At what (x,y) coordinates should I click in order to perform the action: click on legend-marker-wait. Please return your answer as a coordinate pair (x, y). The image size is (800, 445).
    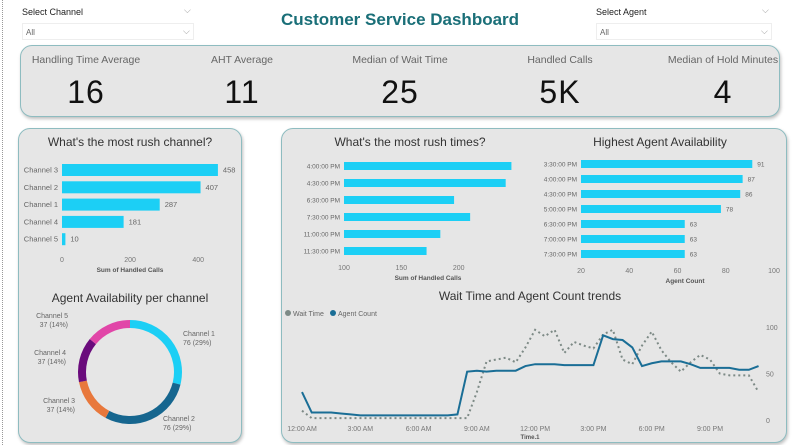
    Looking at the image, I should click on (288, 313).